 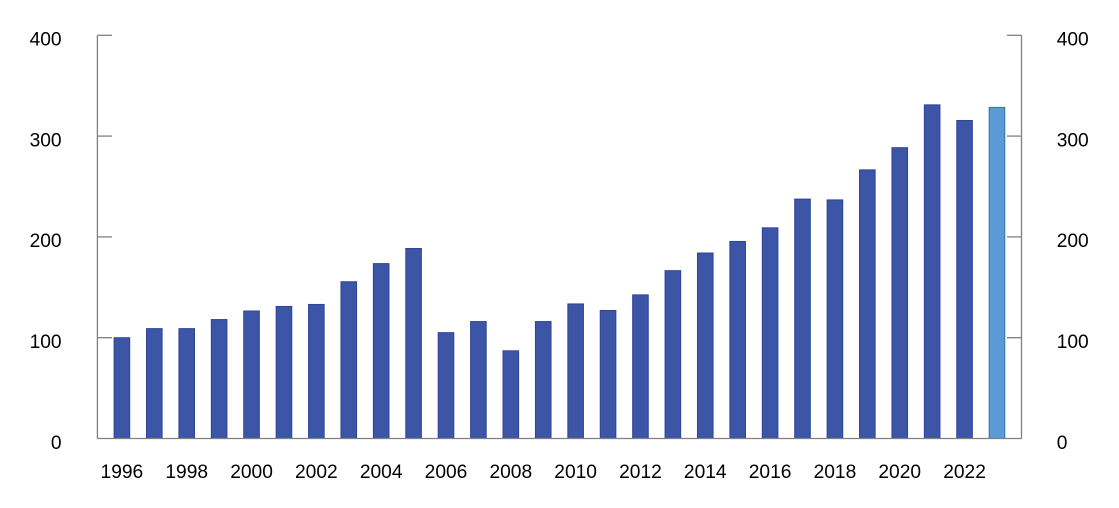 I want to click on svg-text: 2022, so click(x=964, y=472).